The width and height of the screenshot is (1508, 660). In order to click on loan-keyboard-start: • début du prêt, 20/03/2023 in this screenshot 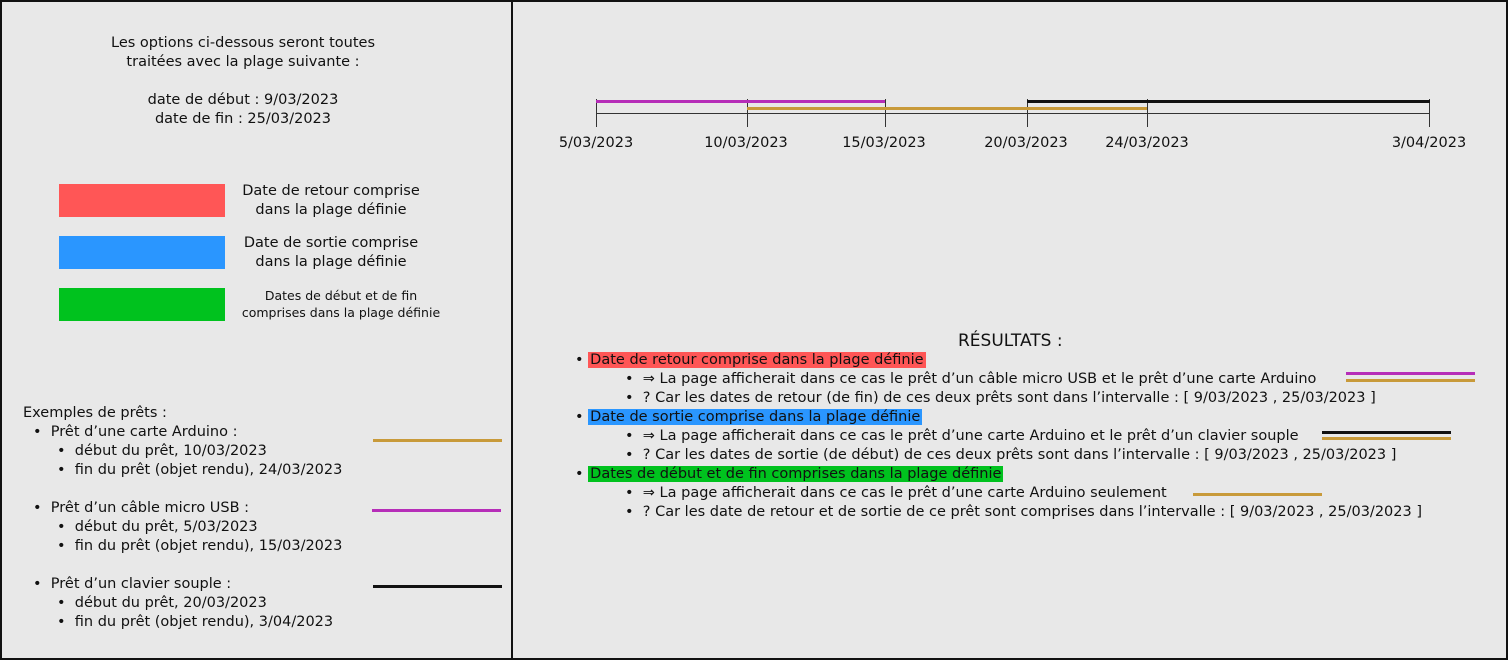, I will do `click(162, 603)`.